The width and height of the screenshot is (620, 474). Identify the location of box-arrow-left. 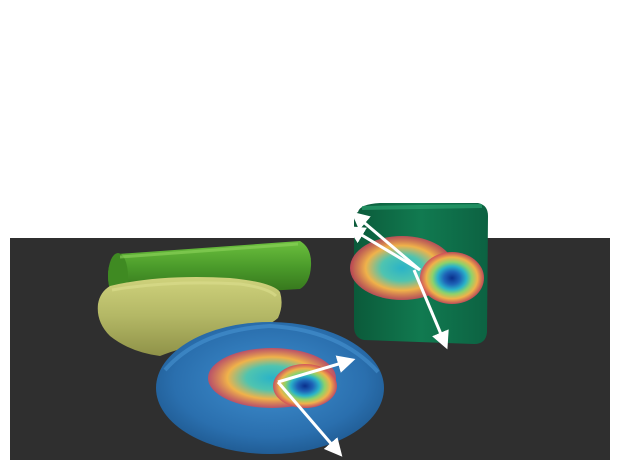
(383, 249).